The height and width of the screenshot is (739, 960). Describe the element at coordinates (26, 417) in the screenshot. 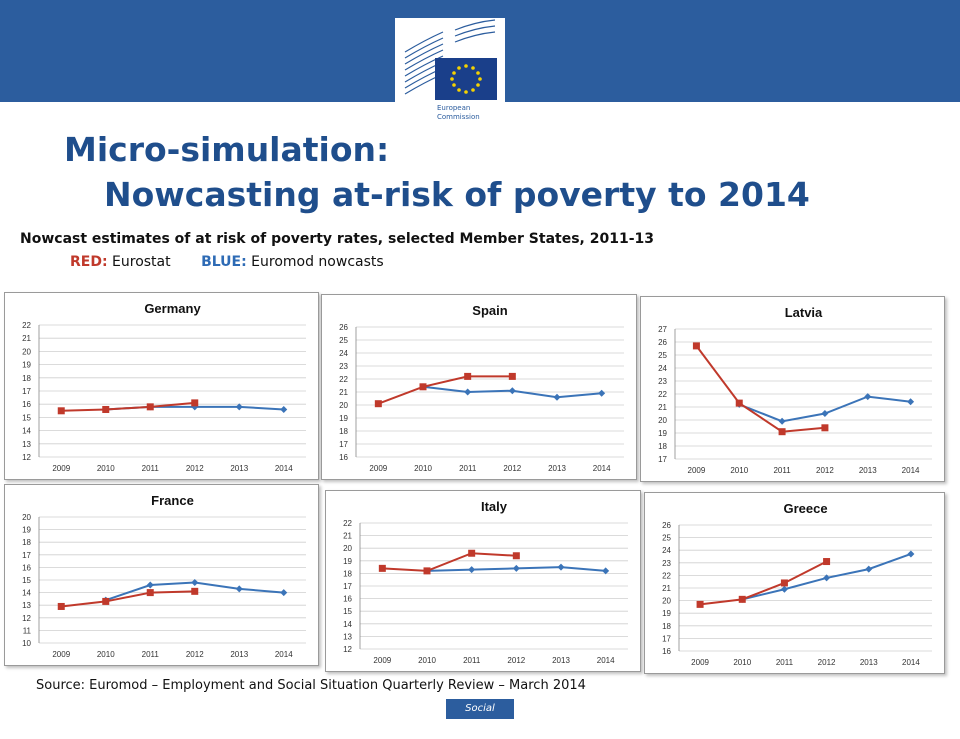

I see `y-tick-label: 15` at that location.